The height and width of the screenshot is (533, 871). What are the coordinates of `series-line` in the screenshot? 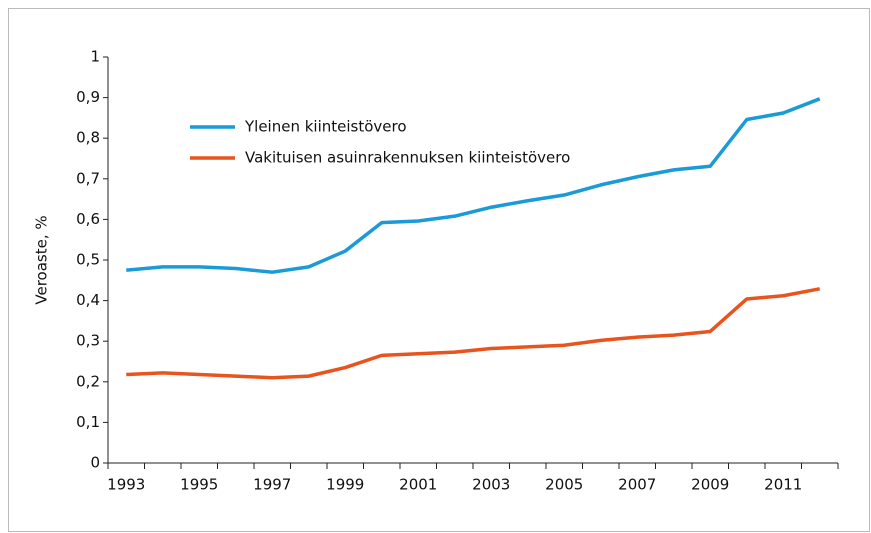 It's located at (473, 333).